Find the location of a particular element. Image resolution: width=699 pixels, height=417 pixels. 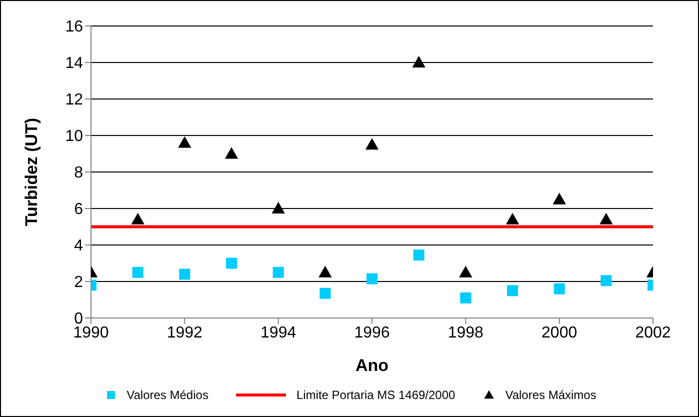

legend-label: Limite Portaria MS 1469/2000 is located at coordinates (376, 395).